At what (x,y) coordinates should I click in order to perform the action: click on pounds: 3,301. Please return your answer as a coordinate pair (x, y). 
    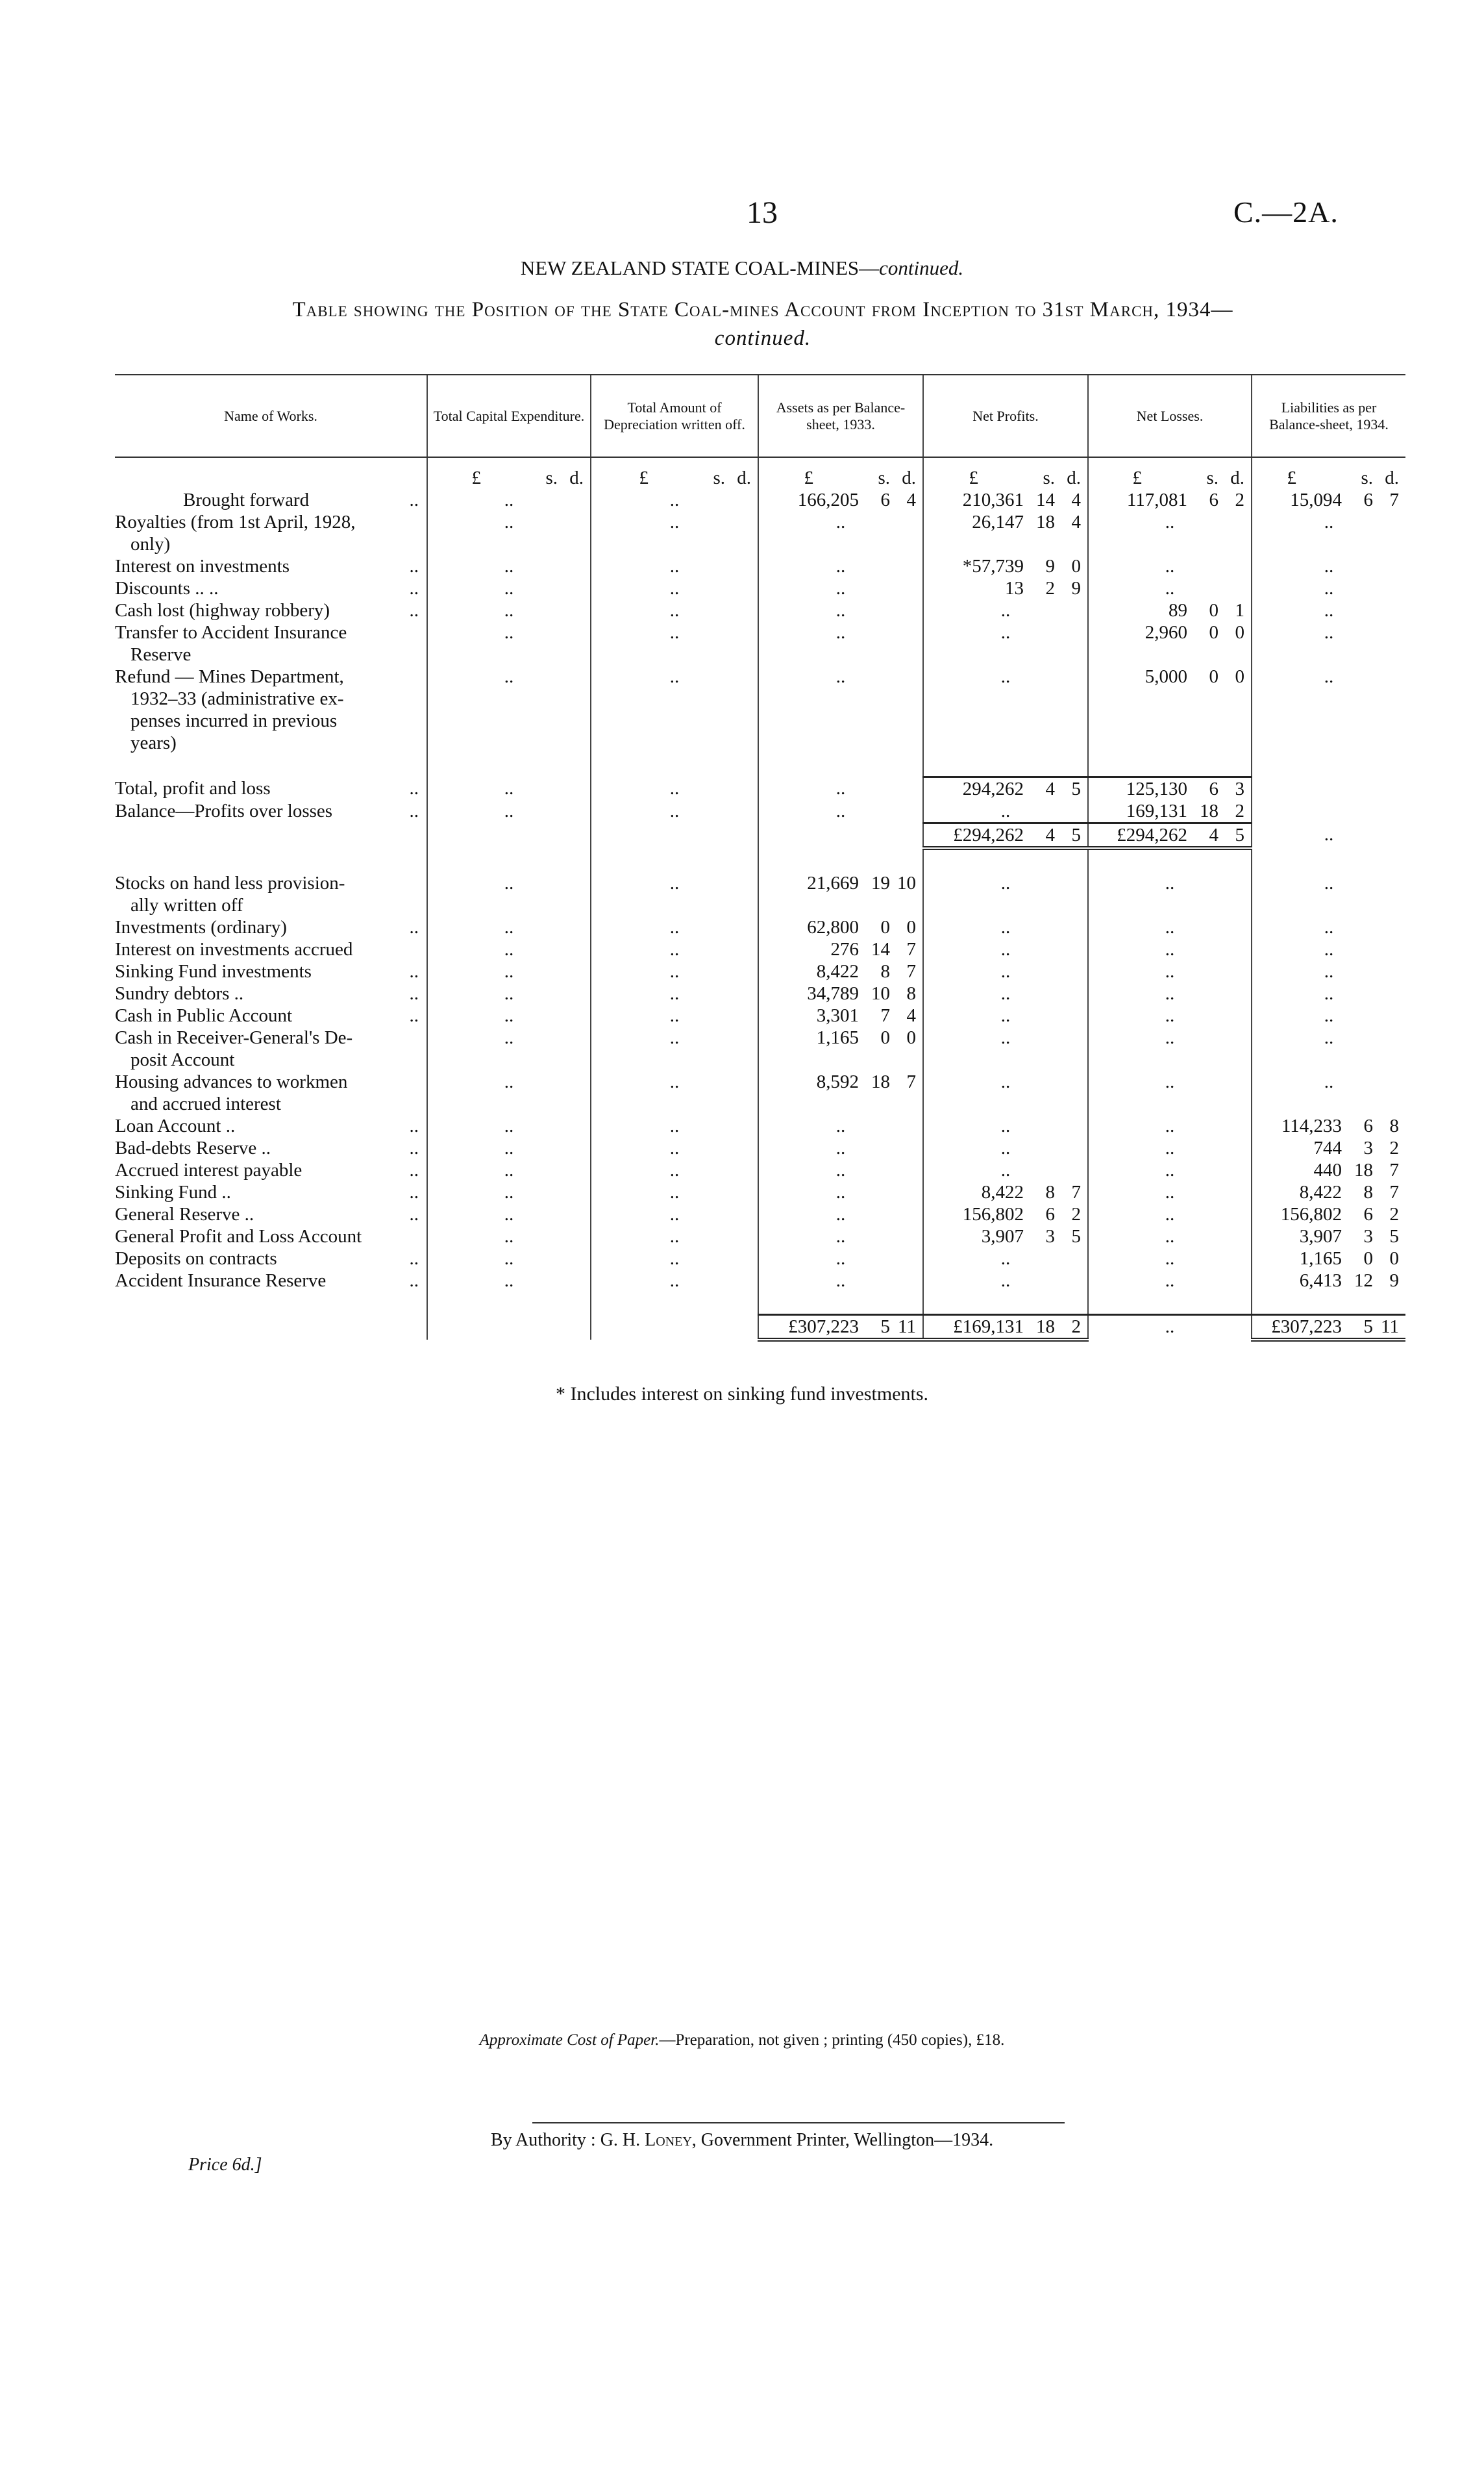
    Looking at the image, I should click on (837, 1015).